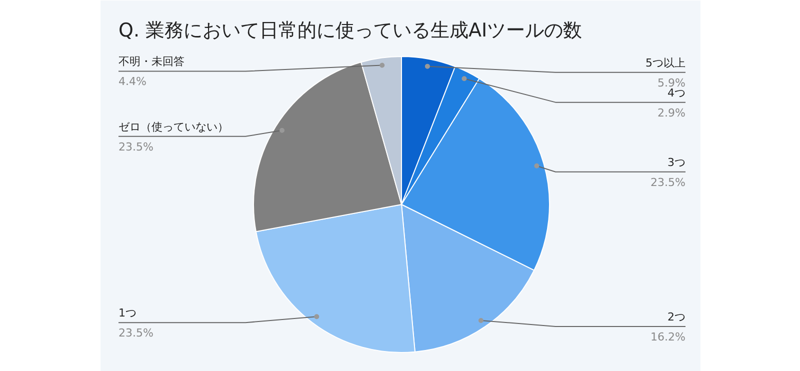 This screenshot has height=371, width=800. I want to click on slice-label: 不明・未回答, so click(151, 61).